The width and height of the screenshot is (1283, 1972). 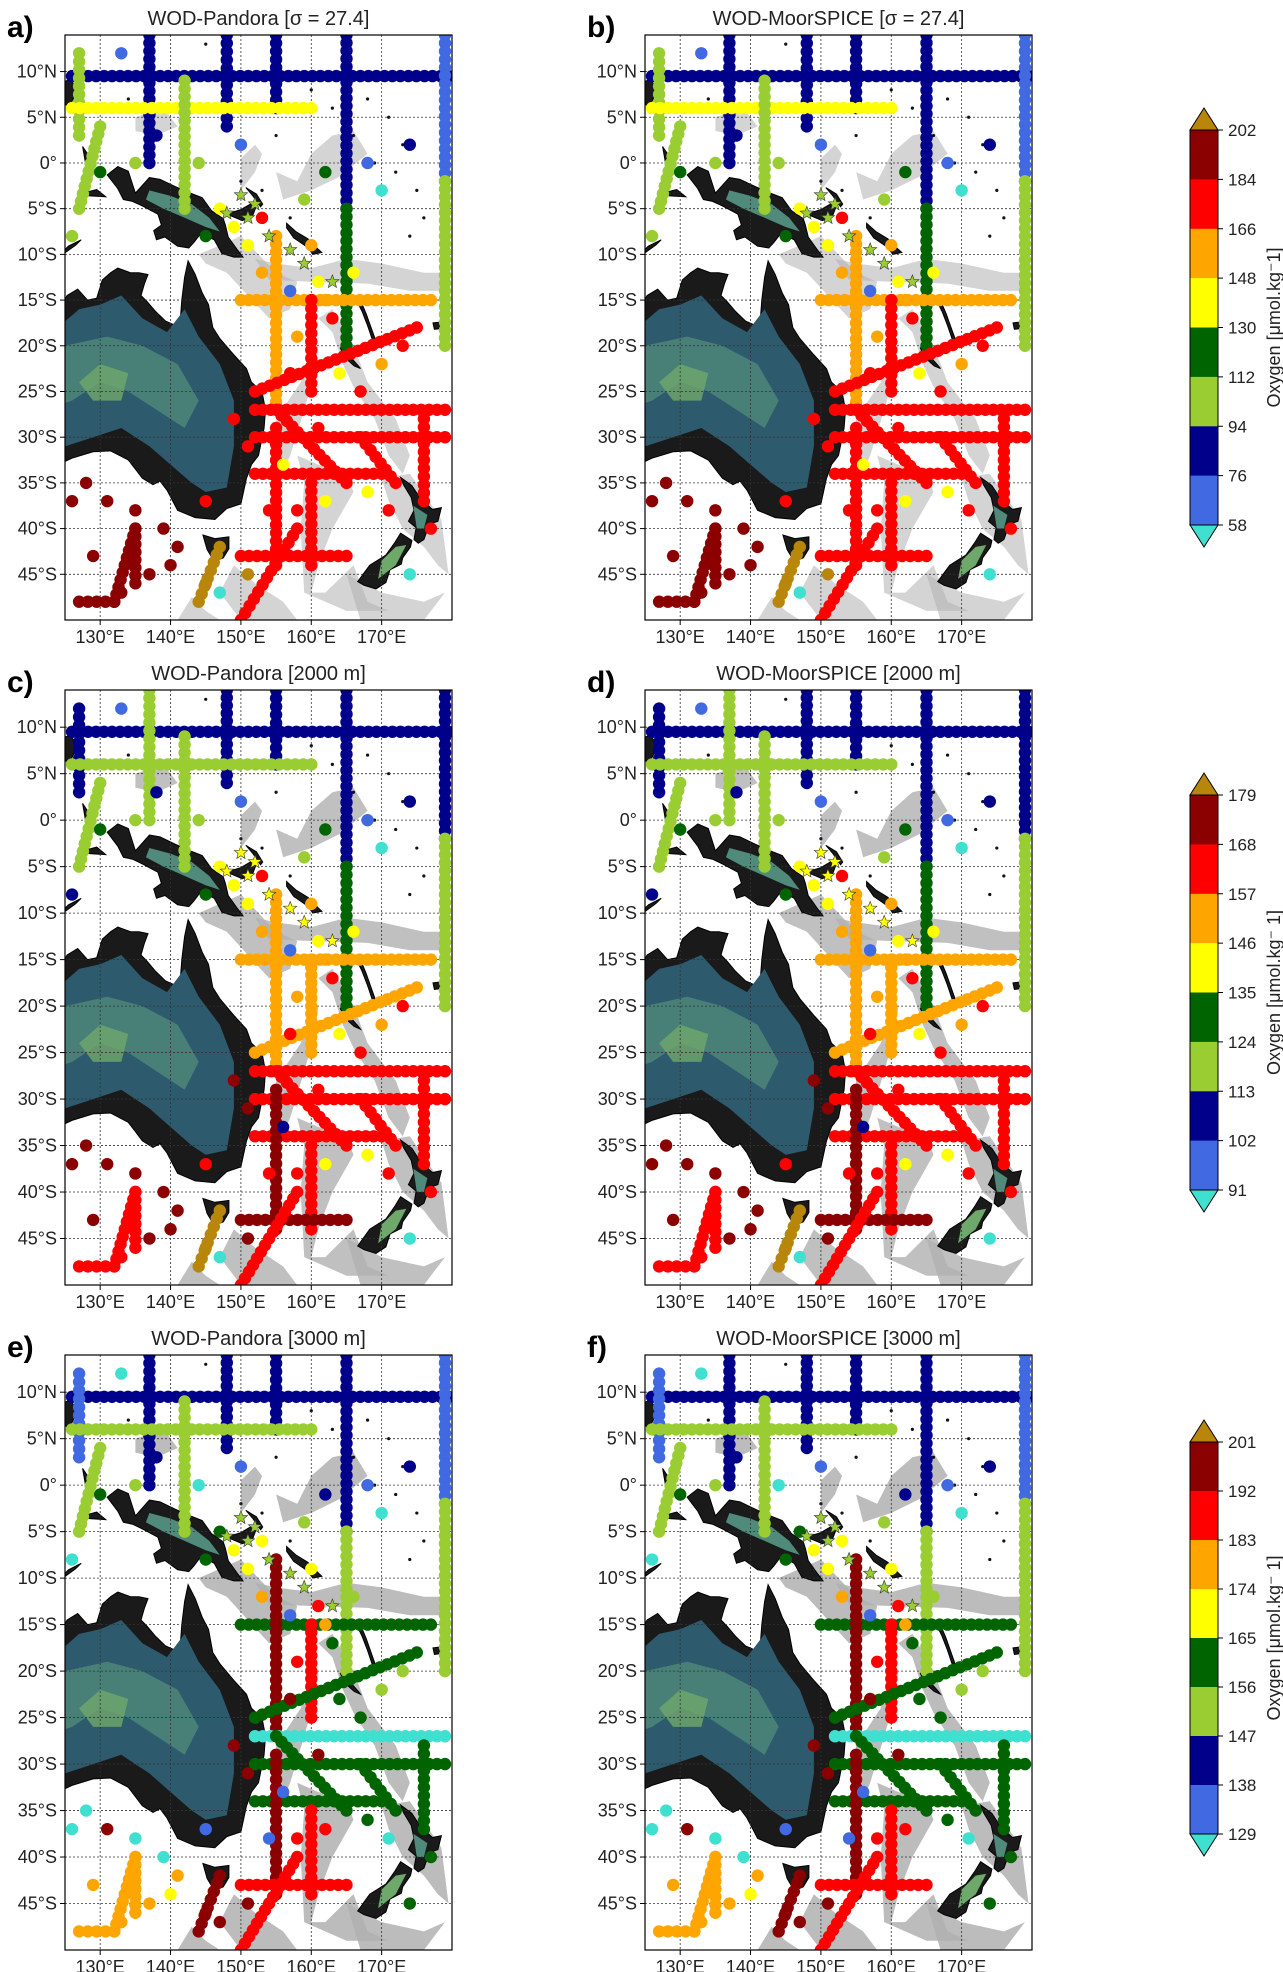 I want to click on colorbar-tick-label: 174, so click(x=1242, y=1589).